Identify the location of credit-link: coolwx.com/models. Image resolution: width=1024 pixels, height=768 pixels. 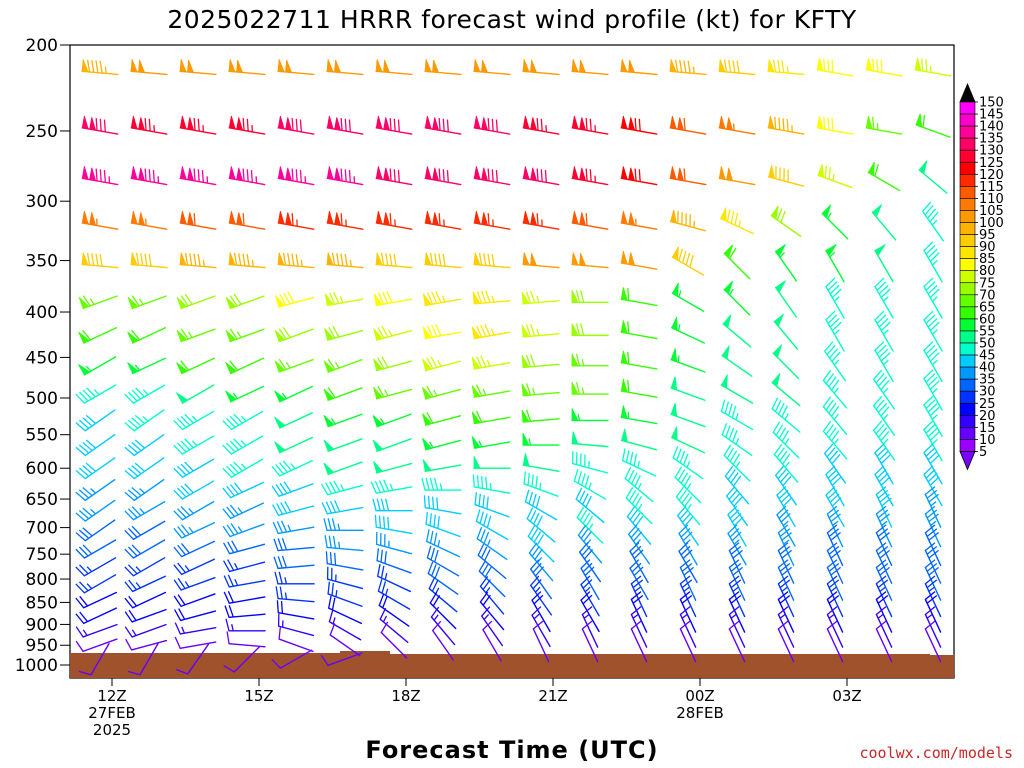
(936, 753).